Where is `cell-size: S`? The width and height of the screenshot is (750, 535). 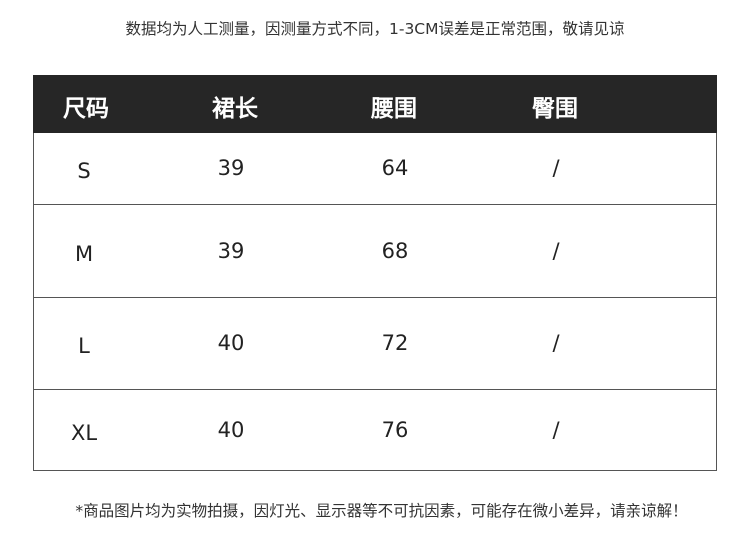
cell-size: S is located at coordinates (84, 171).